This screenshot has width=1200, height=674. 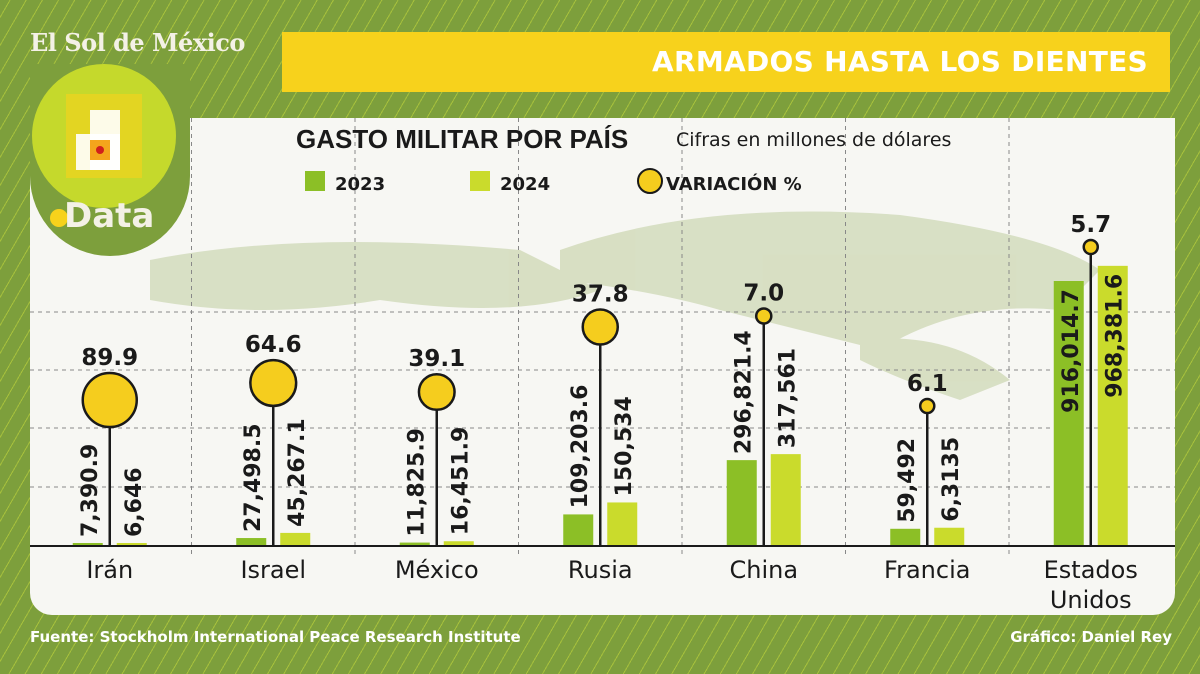 What do you see at coordinates (580, 447) in the screenshot?
I see `bar-value-label: 109,203.6` at bounding box center [580, 447].